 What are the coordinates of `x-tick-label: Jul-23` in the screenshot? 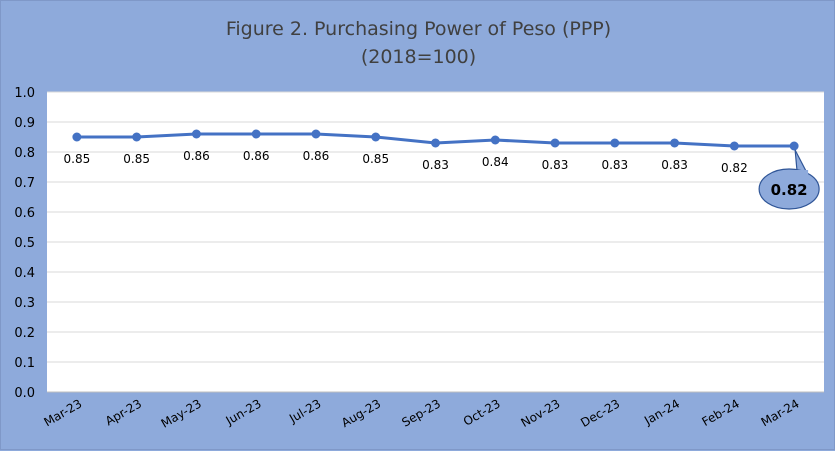 It's located at (304, 411).